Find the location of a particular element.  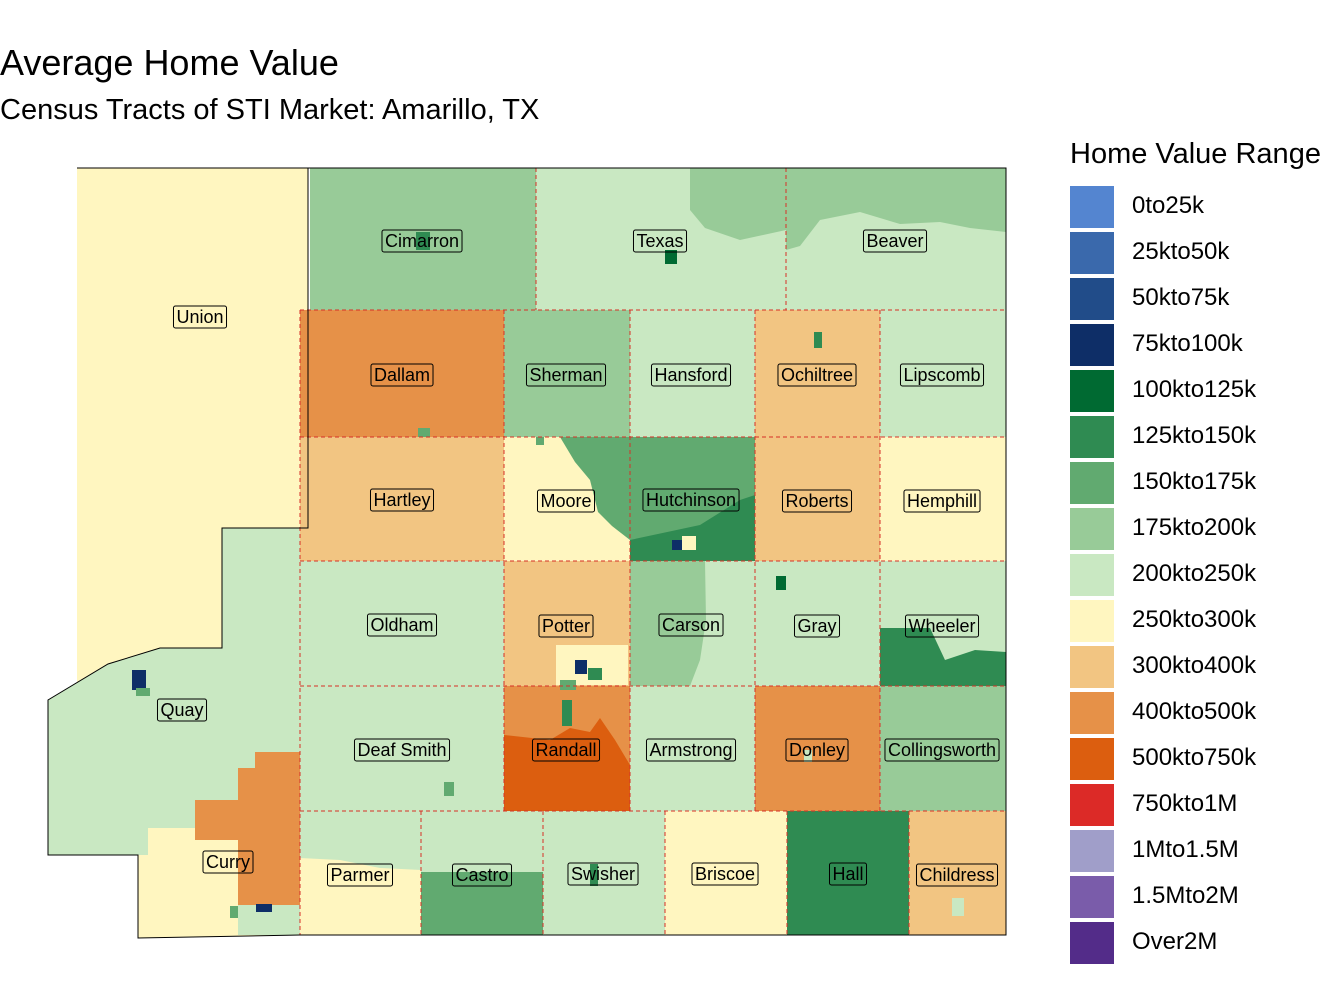

county-hartley is located at coordinates (402, 499).